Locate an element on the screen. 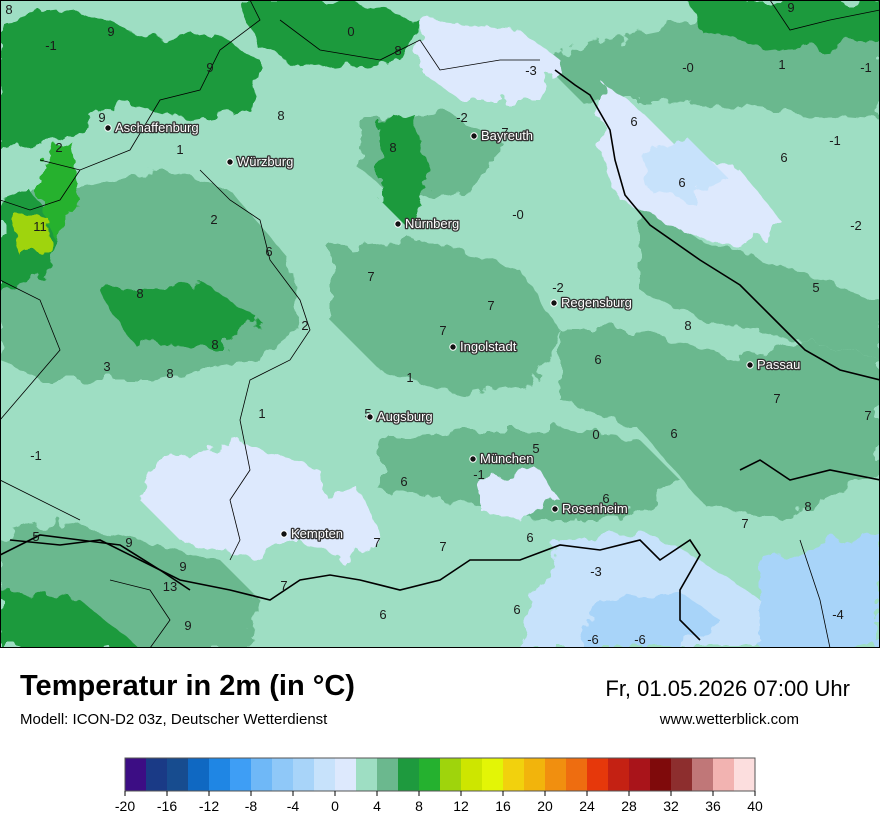 The width and height of the screenshot is (880, 830). legend-tick-label: 8 is located at coordinates (419, 806).